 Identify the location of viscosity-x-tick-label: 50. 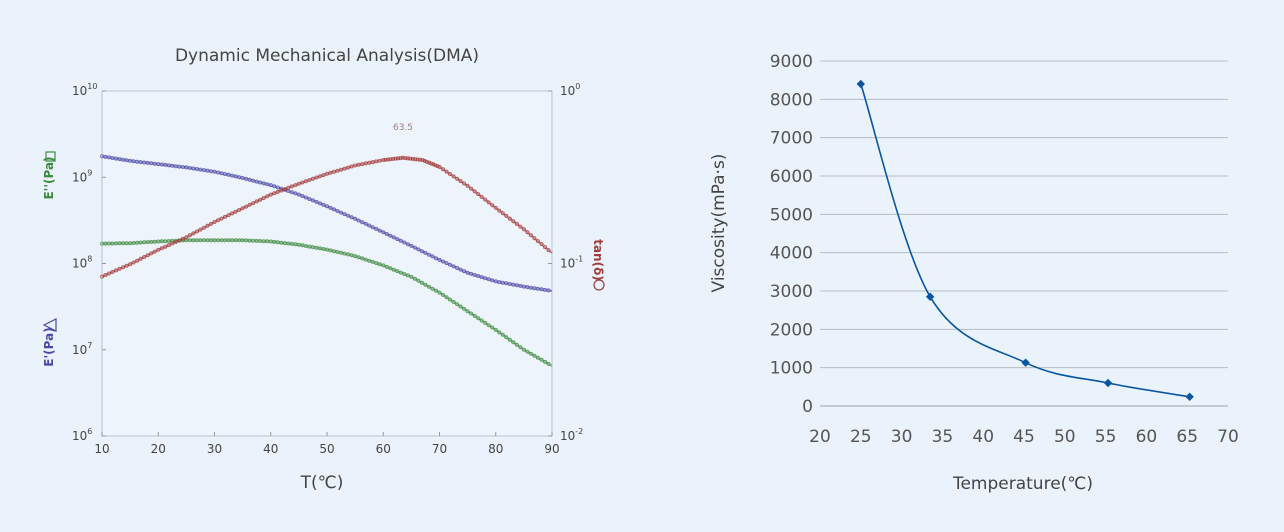
(1065, 437).